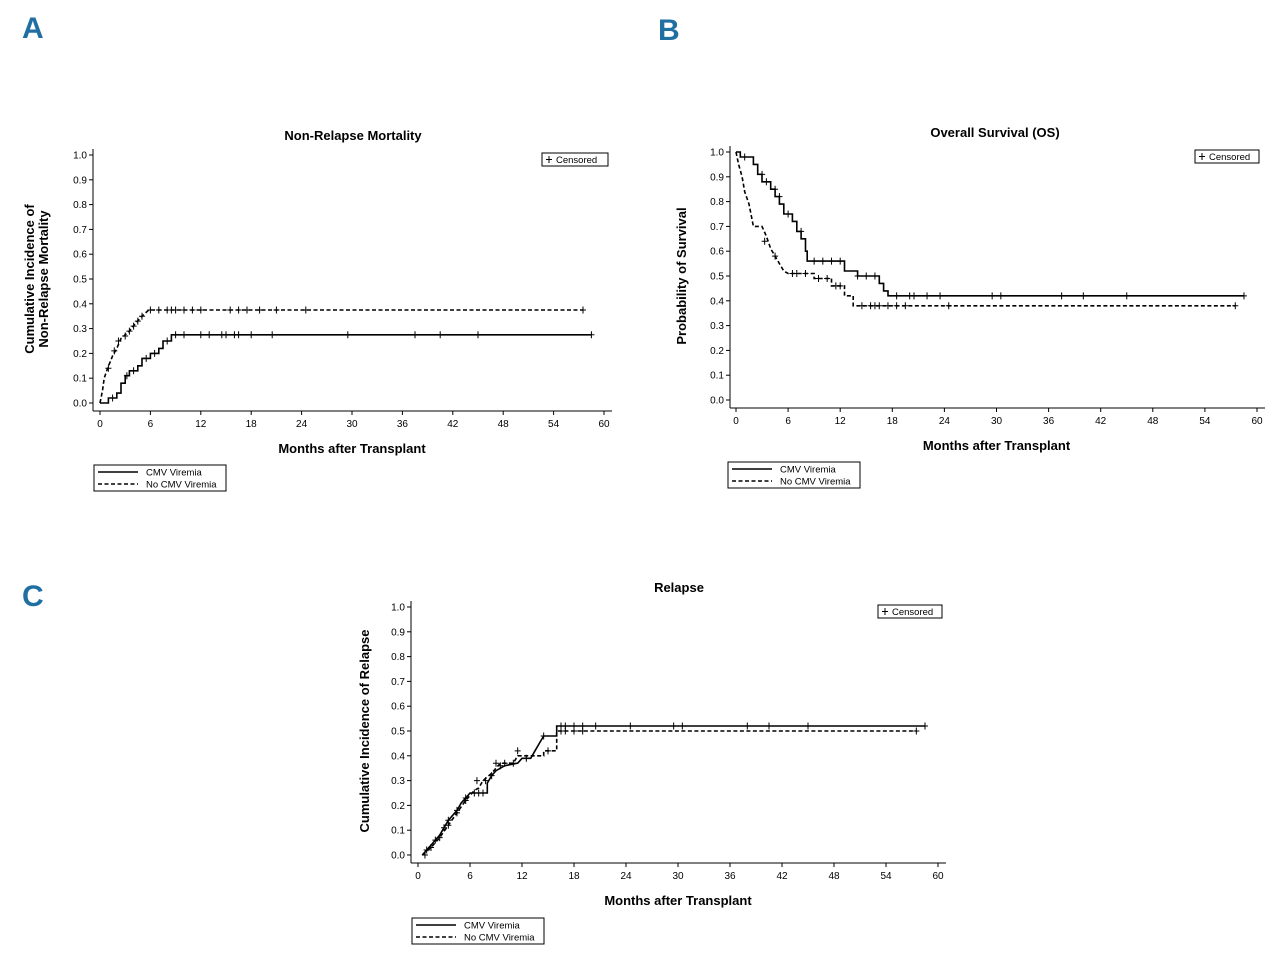  Describe the element at coordinates (554, 424) in the screenshot. I see `x-tick-label: 54` at that location.